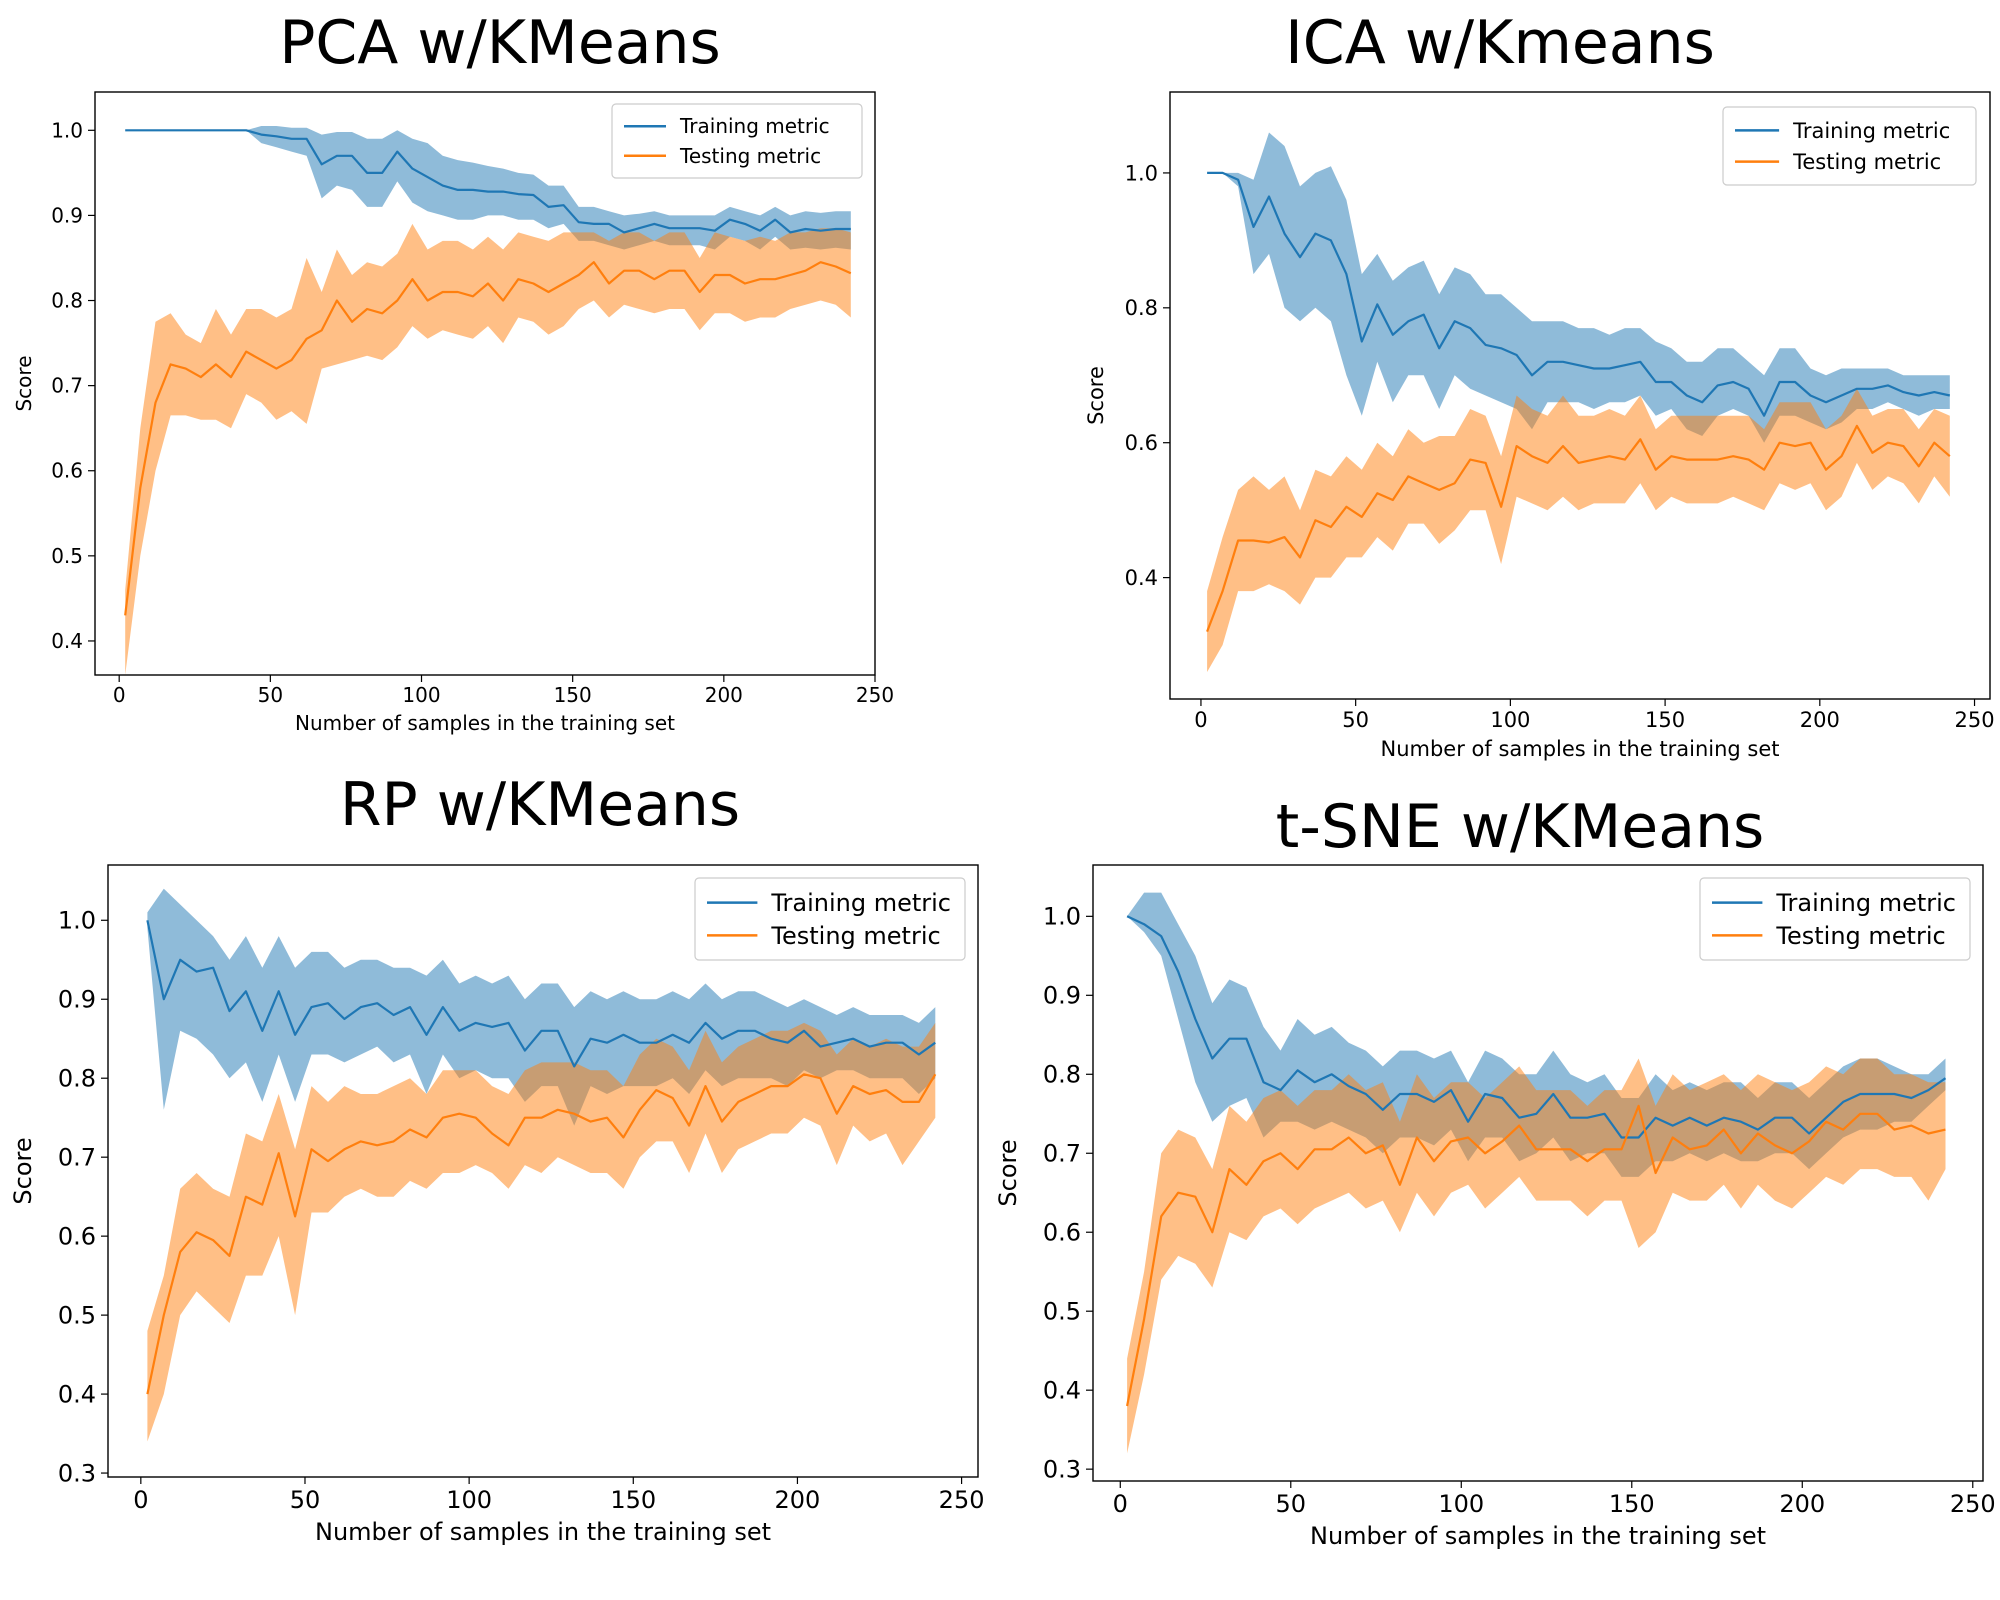 This screenshot has height=1600, width=2000. What do you see at coordinates (1520, 827) in the screenshot?
I see `panel-title: t-SNE w/KMeans` at bounding box center [1520, 827].